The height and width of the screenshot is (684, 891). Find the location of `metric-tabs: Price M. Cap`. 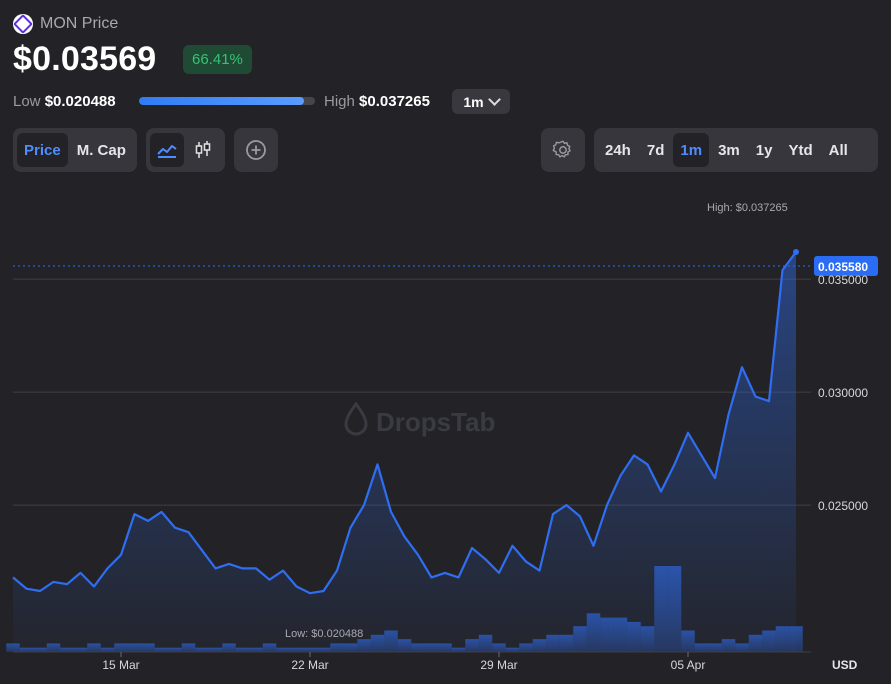

metric-tabs: Price M. Cap is located at coordinates (75, 150).